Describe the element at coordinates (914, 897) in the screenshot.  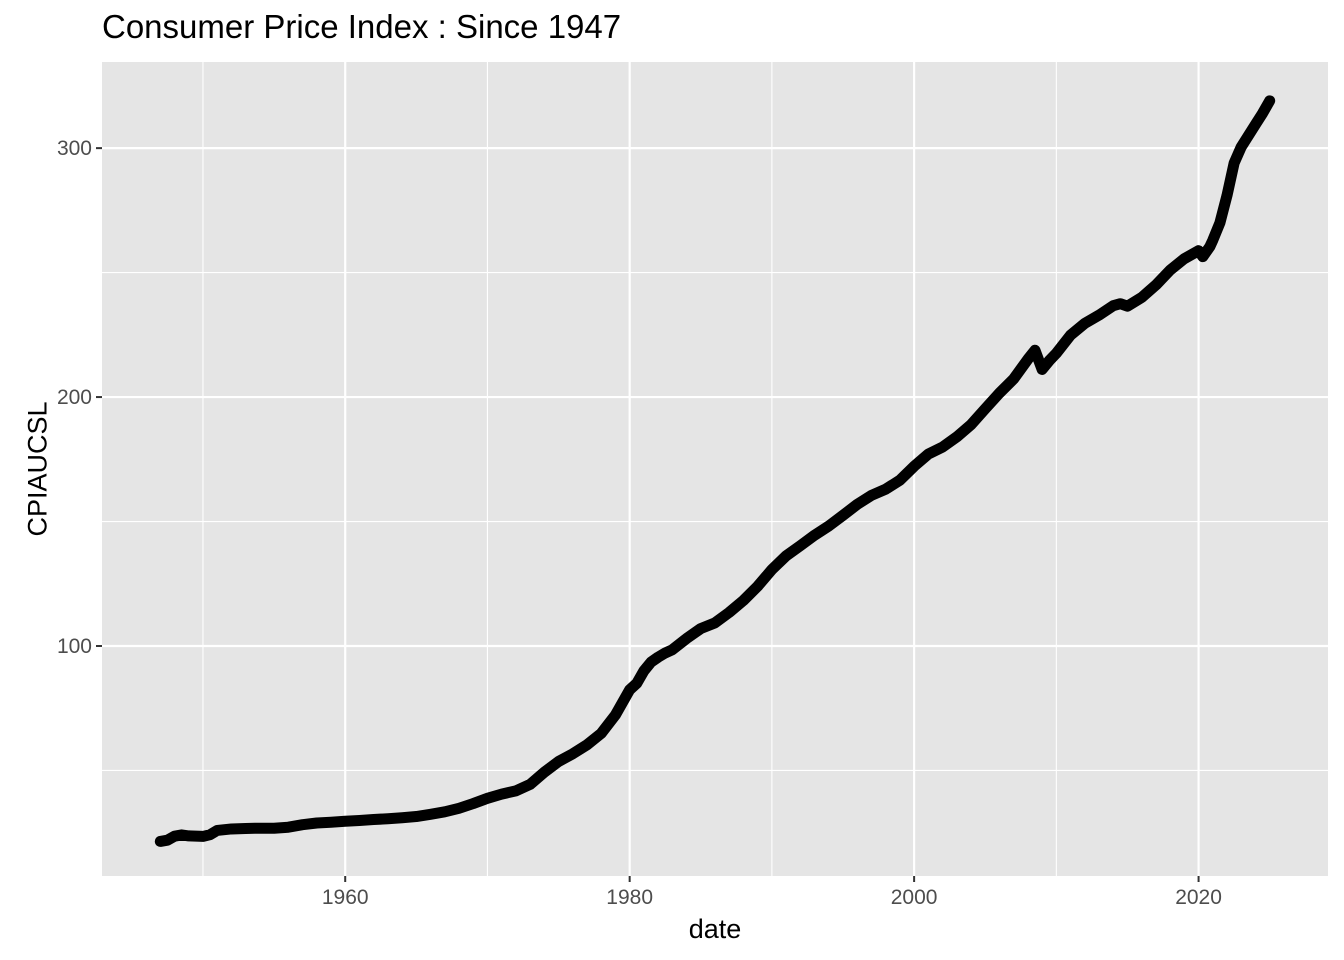
I see `x-tick-label: 2000` at that location.